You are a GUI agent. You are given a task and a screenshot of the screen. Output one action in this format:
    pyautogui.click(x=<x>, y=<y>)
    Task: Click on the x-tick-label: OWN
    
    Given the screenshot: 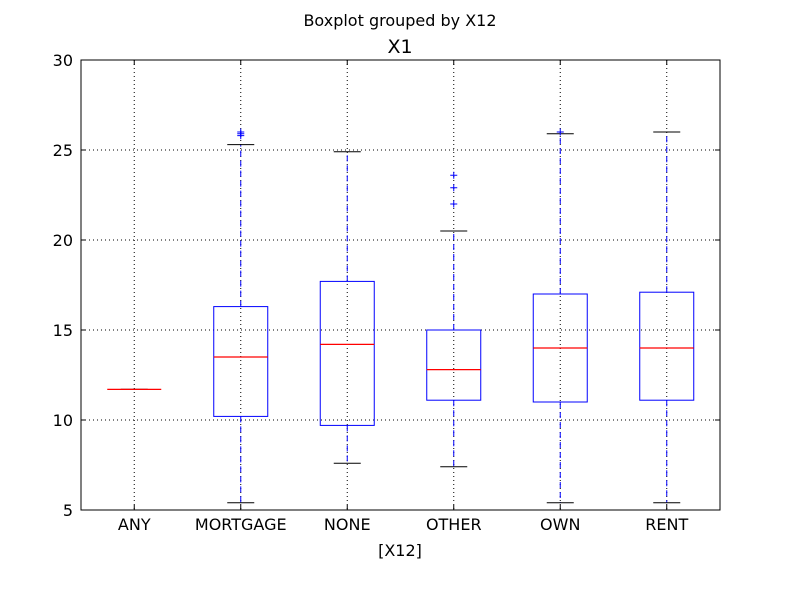 What is the action you would take?
    pyautogui.click(x=560, y=524)
    